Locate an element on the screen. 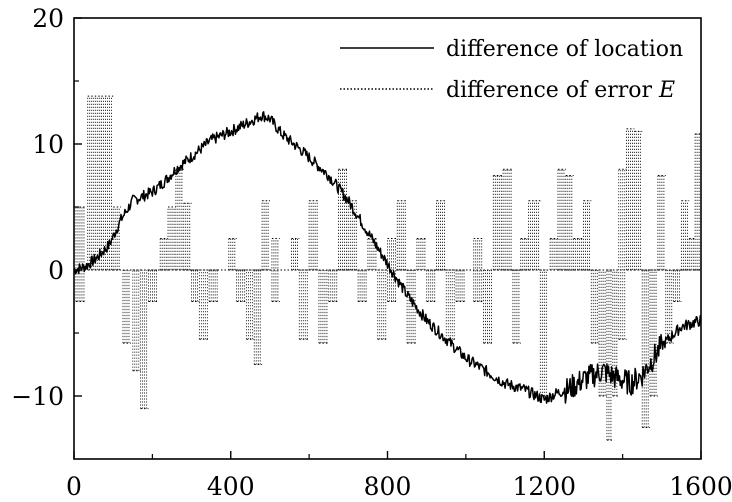  x-tick-label: 1600 is located at coordinates (700, 486).